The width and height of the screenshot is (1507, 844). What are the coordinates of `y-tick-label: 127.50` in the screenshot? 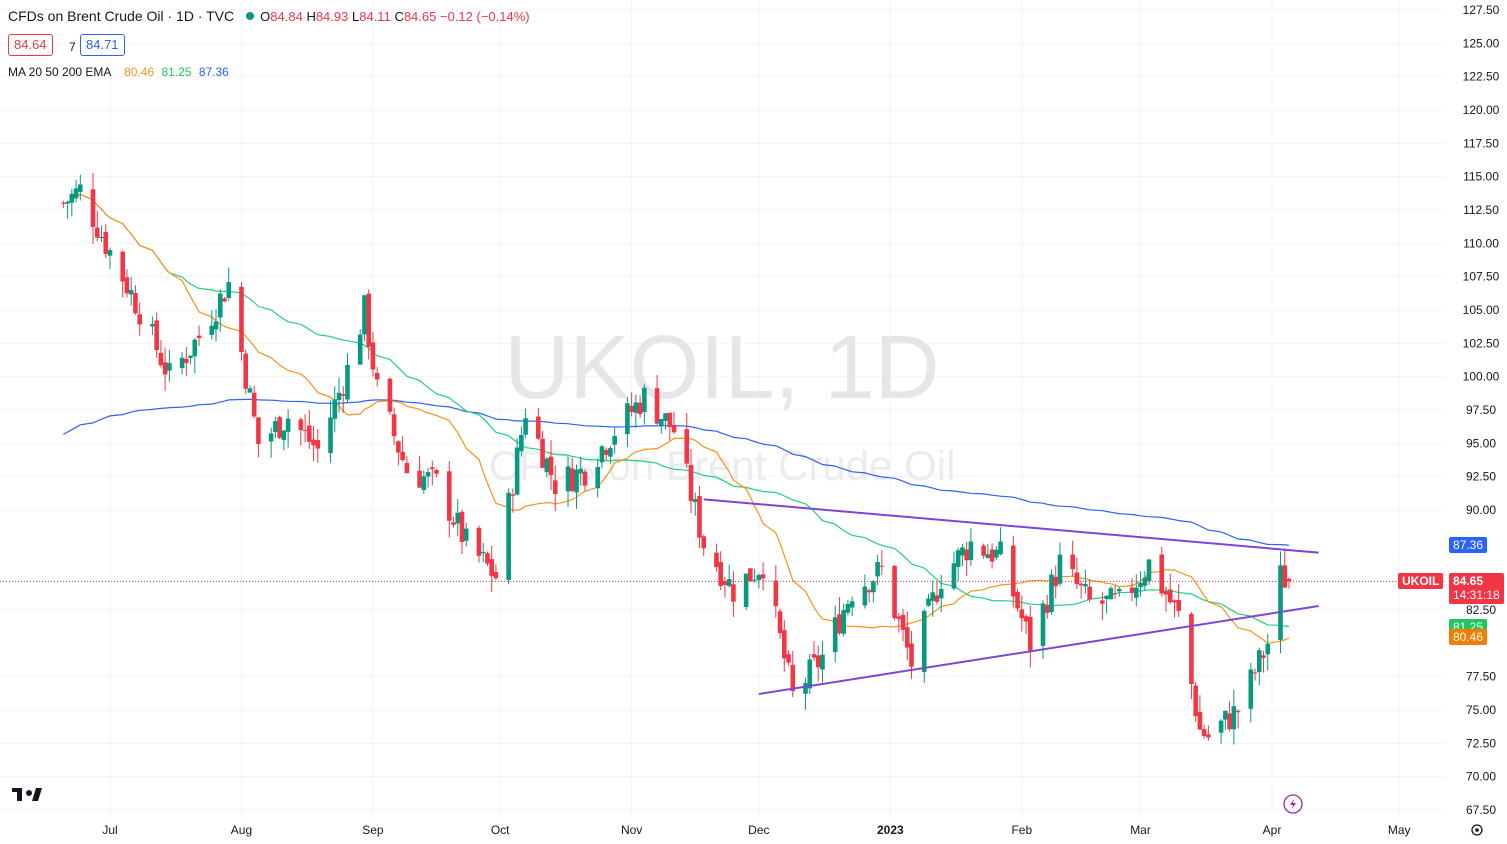 It's located at (1481, 10).